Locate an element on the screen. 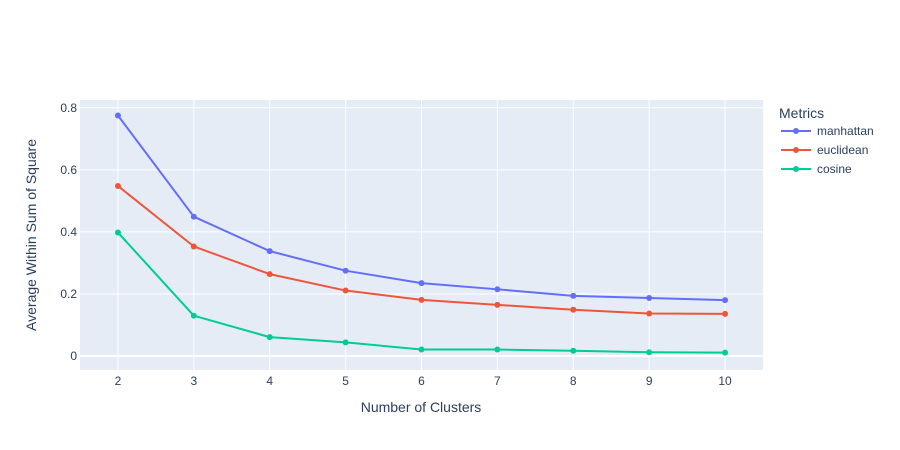 This screenshot has width=900, height=450. legend-item-euclidean: euclidean is located at coordinates (824, 150).